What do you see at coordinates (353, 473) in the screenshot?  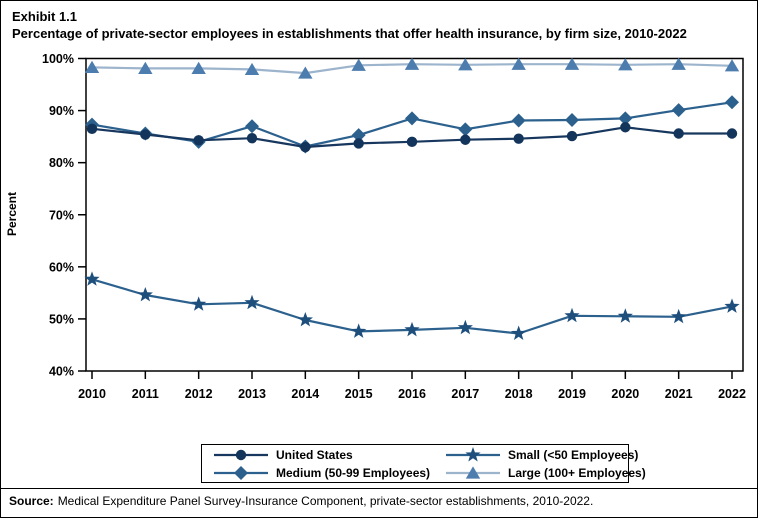 I see `legend-label: Medium (50-99 Employees)` at bounding box center [353, 473].